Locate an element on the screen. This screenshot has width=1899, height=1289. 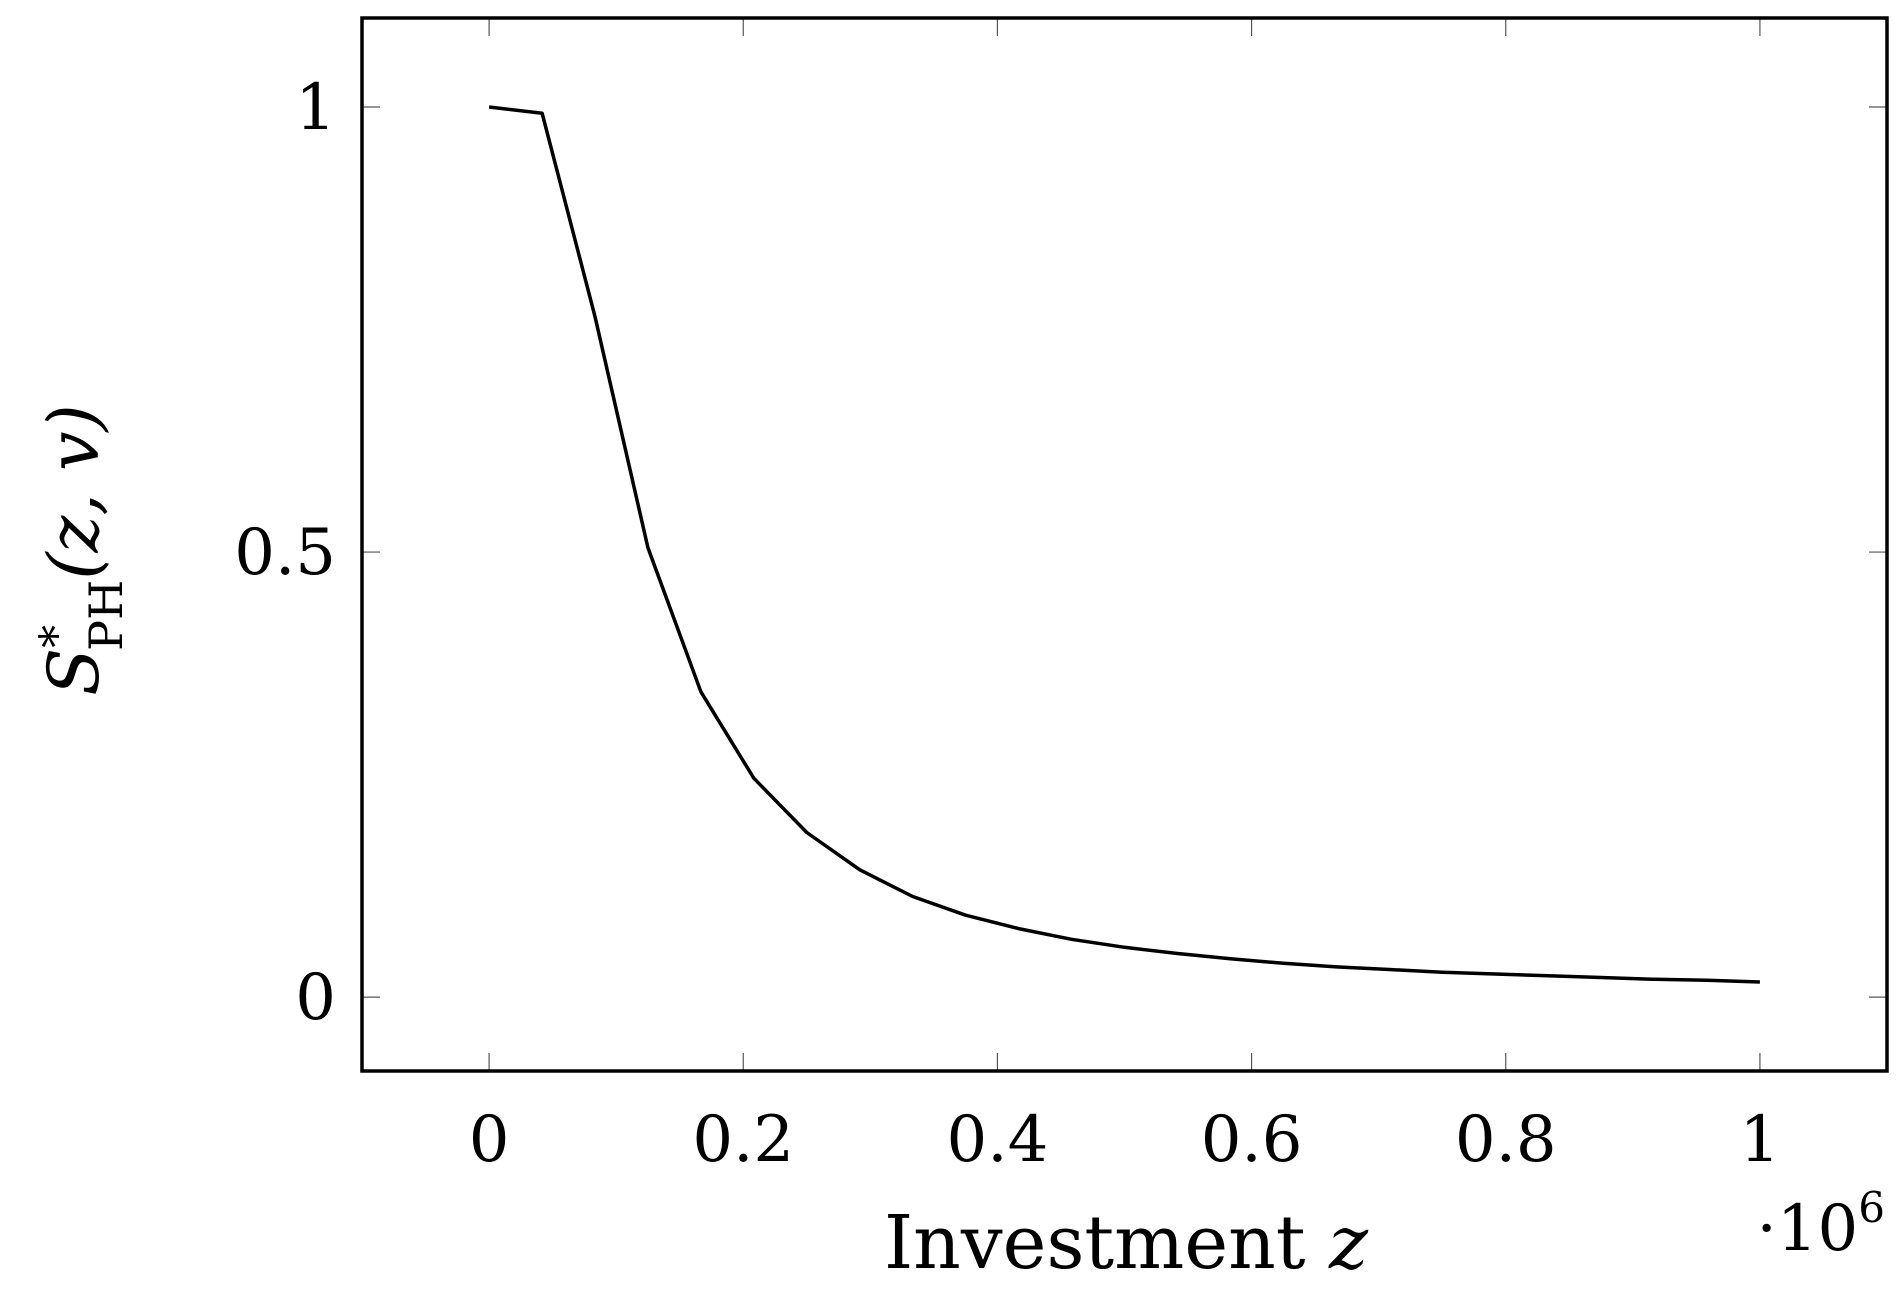
x-tick-label: 0.2 is located at coordinates (743, 1140).